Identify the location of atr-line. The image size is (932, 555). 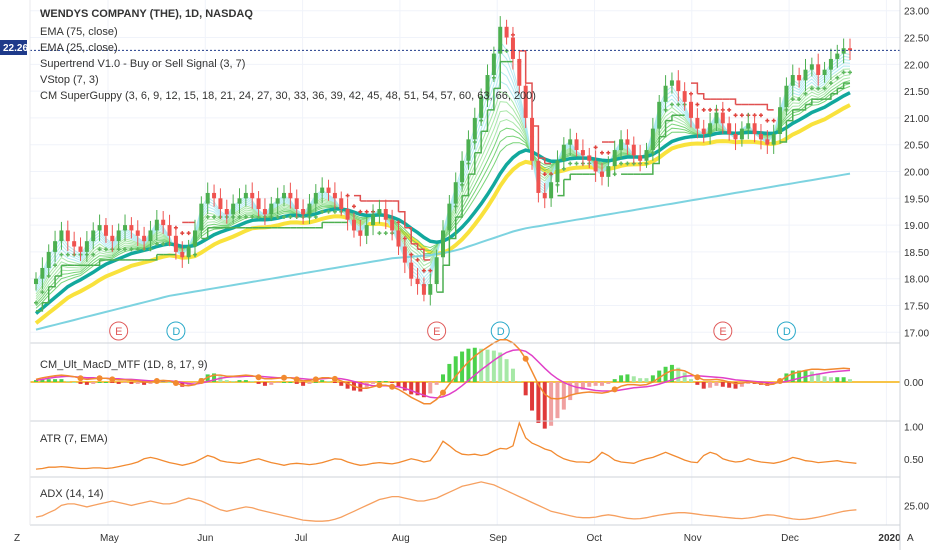
(446, 445).